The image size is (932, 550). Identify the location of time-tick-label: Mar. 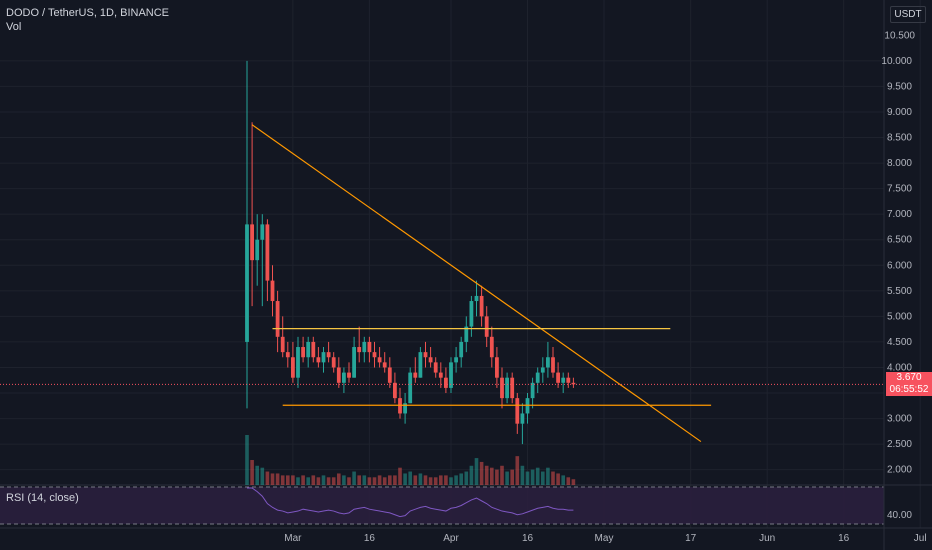
(293, 538).